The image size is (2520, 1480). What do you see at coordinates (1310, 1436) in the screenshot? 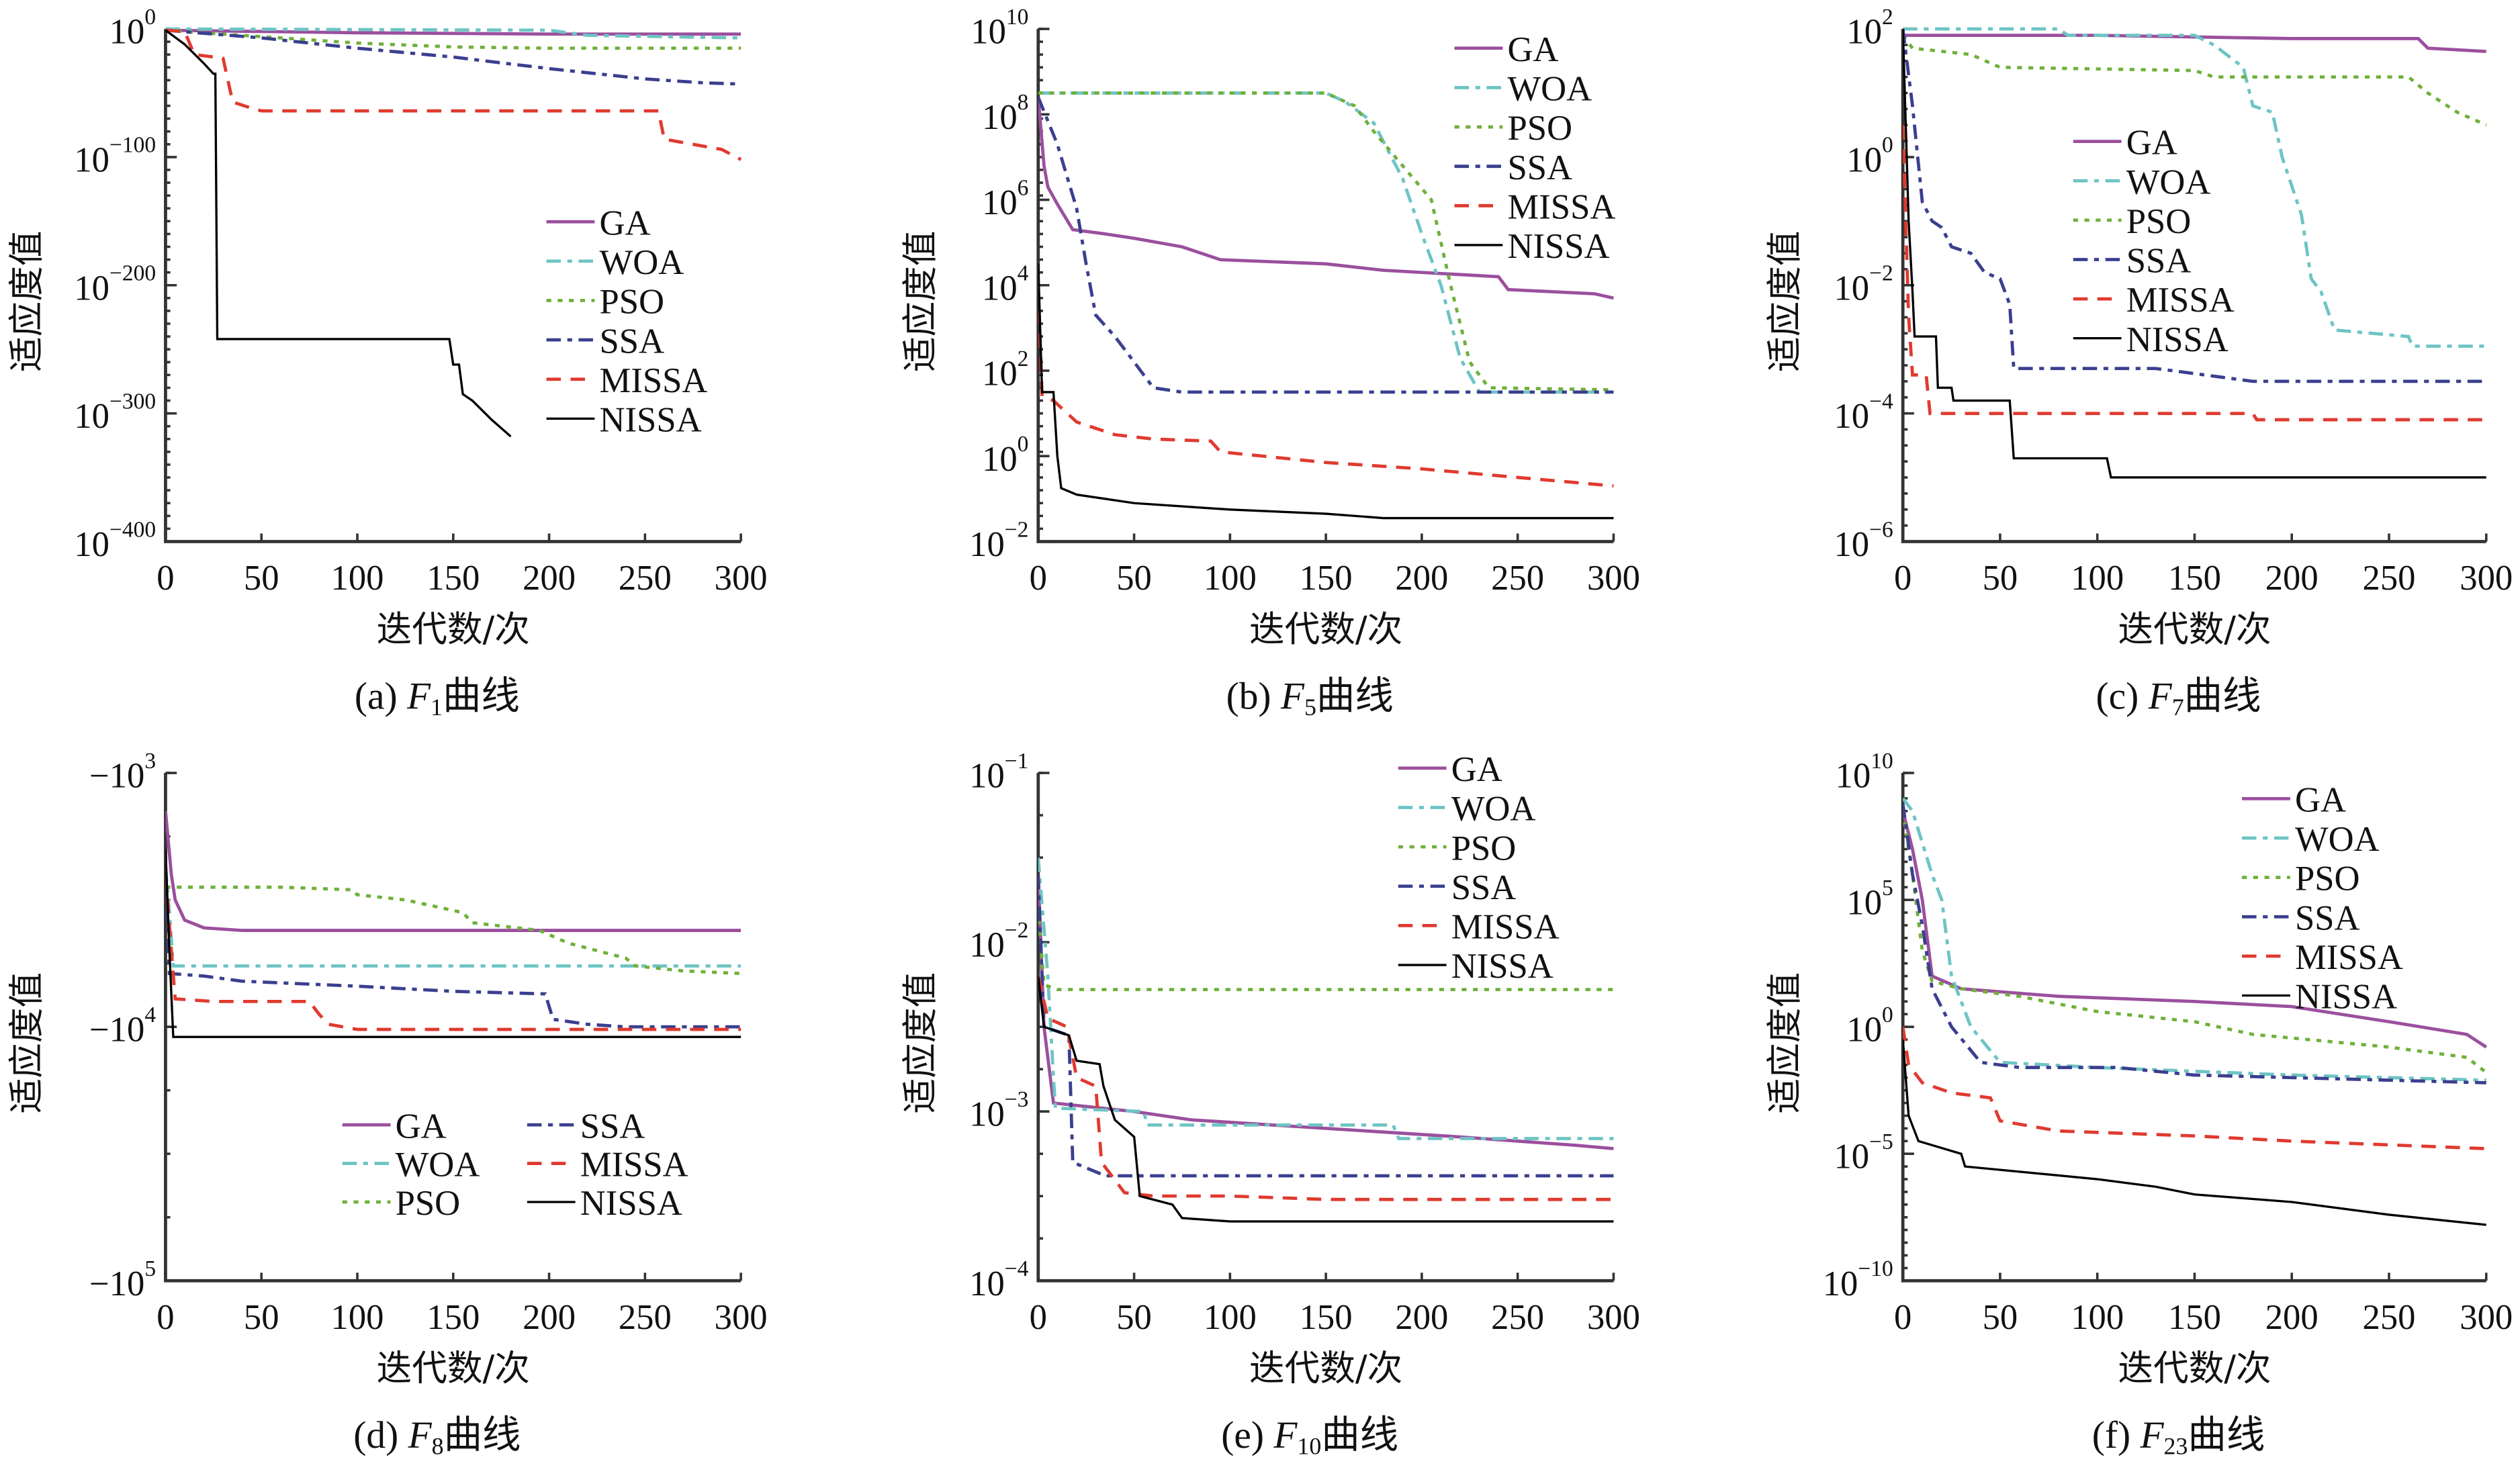
I see `subplot-caption: (e) F10曲线` at bounding box center [1310, 1436].